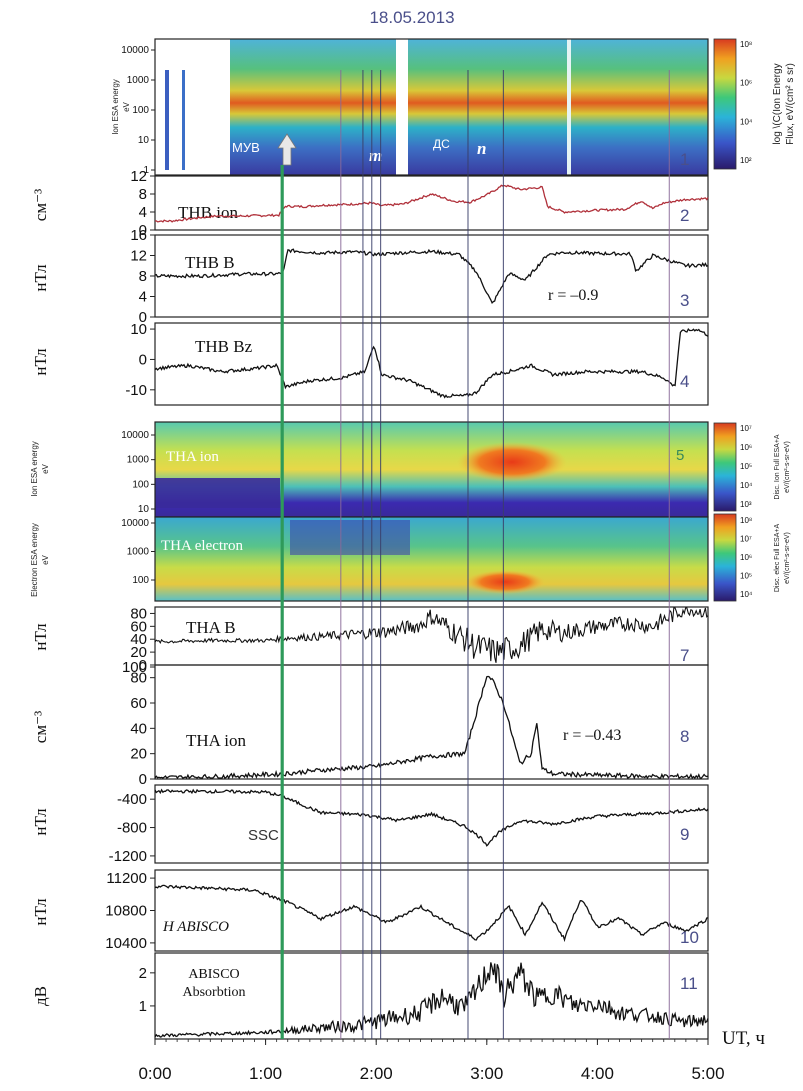 Image resolution: width=803 pixels, height=1091 pixels. What do you see at coordinates (128, 856) in the screenshot?
I see `panel-9-ytick-label: -1200` at bounding box center [128, 856].